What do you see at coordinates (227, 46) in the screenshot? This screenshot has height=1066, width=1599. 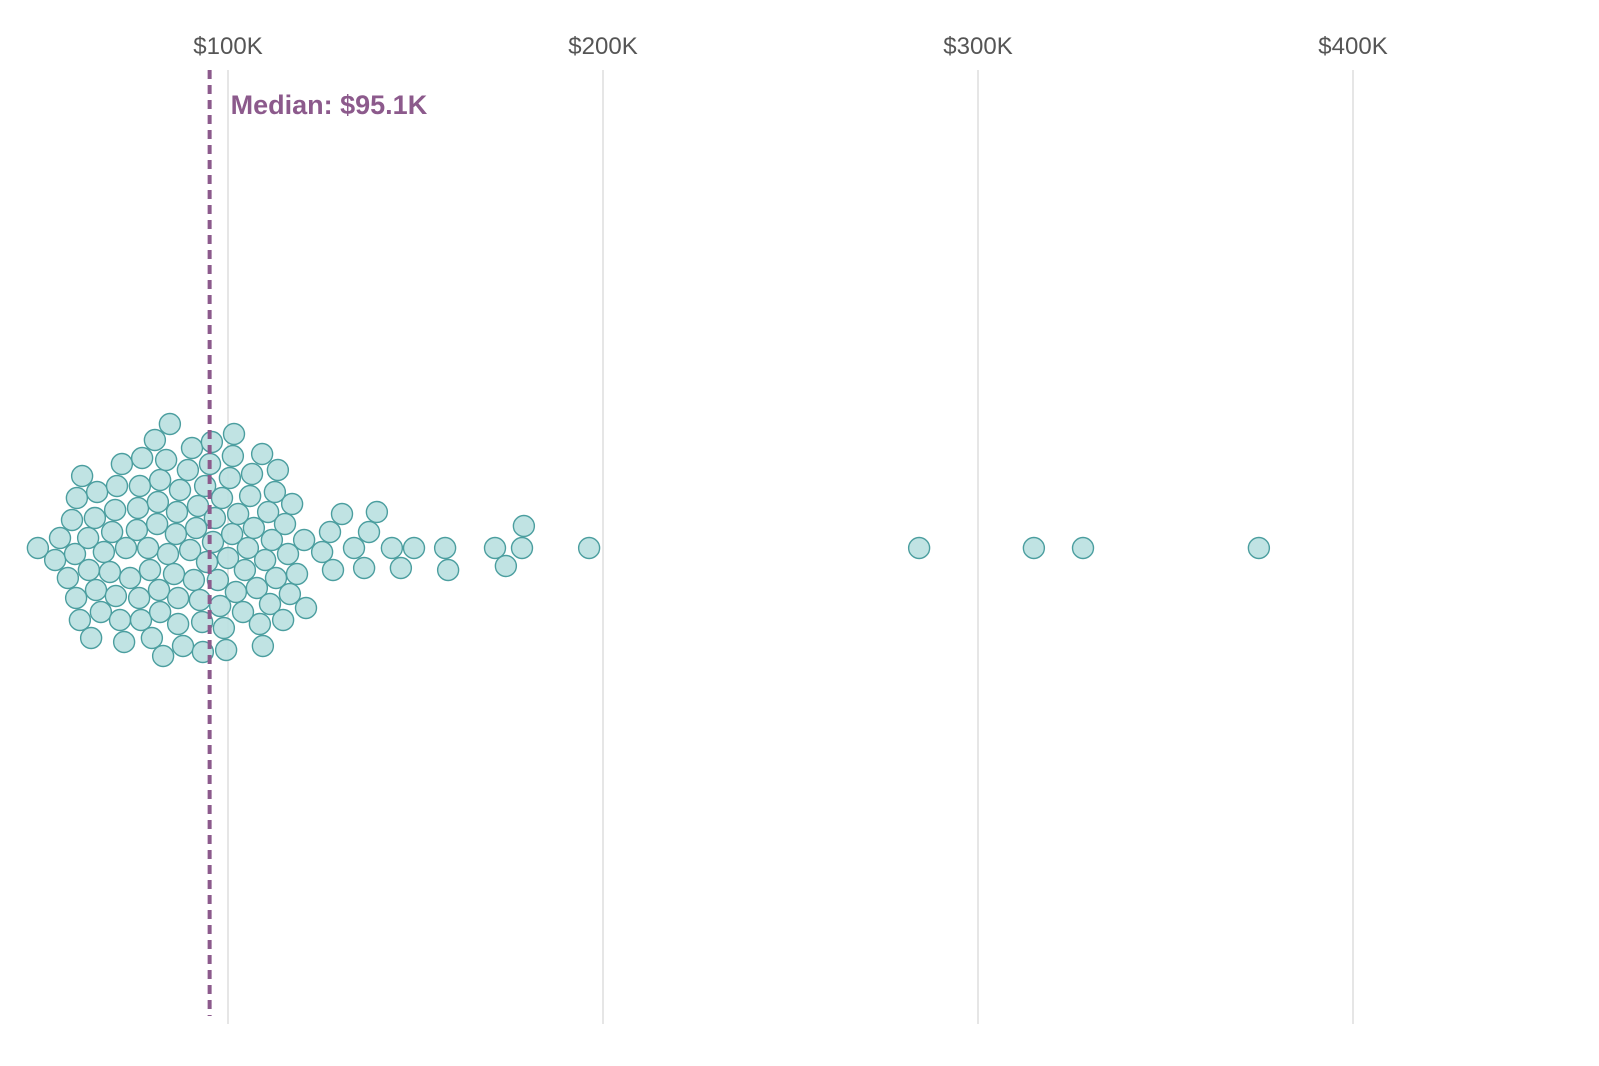 I see `x-tick-label: $100K` at bounding box center [227, 46].